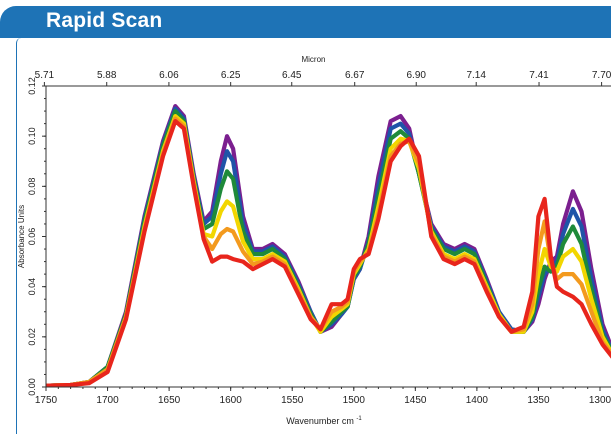 The image size is (611, 434). Describe the element at coordinates (32, 287) in the screenshot. I see `y-tick-label: 0.04` at that location.